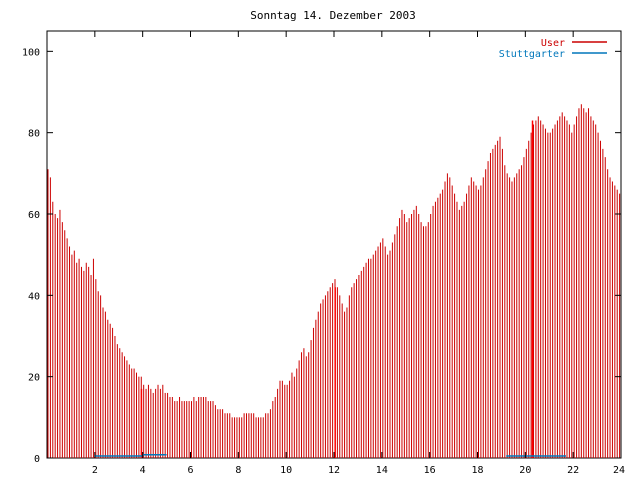 This screenshot has height=480, width=640. I want to click on x-tick-label: 20, so click(525, 470).